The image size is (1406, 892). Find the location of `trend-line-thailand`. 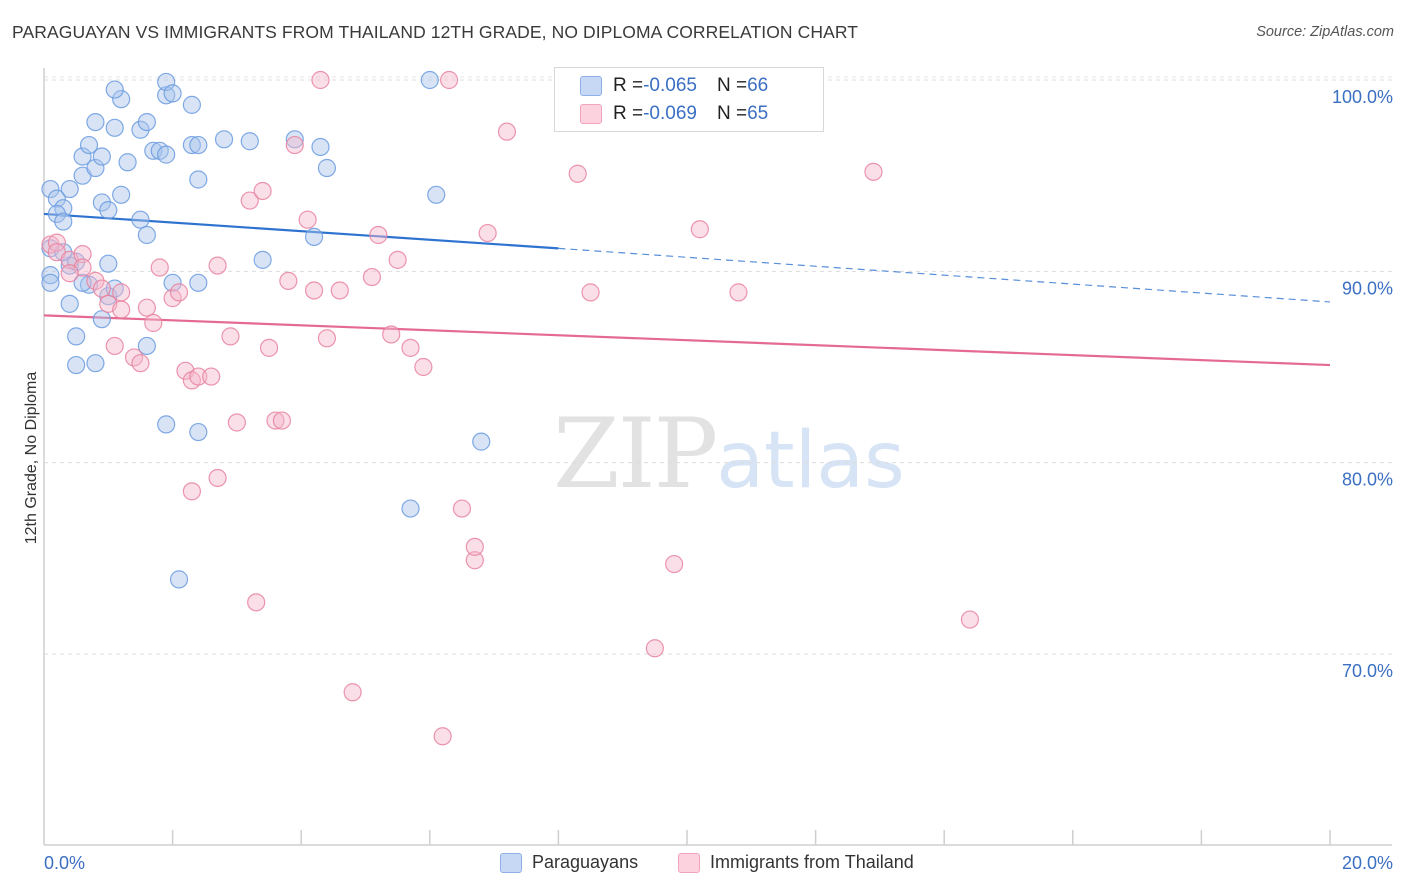

trend-line-thailand is located at coordinates (687, 340).